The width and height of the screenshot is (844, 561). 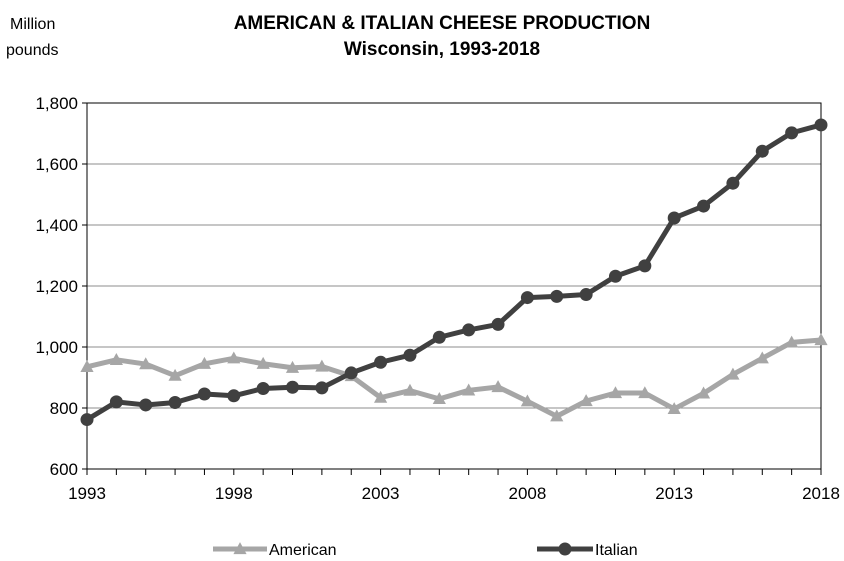 I want to click on y-tick-label: 1,600, so click(x=56, y=164).